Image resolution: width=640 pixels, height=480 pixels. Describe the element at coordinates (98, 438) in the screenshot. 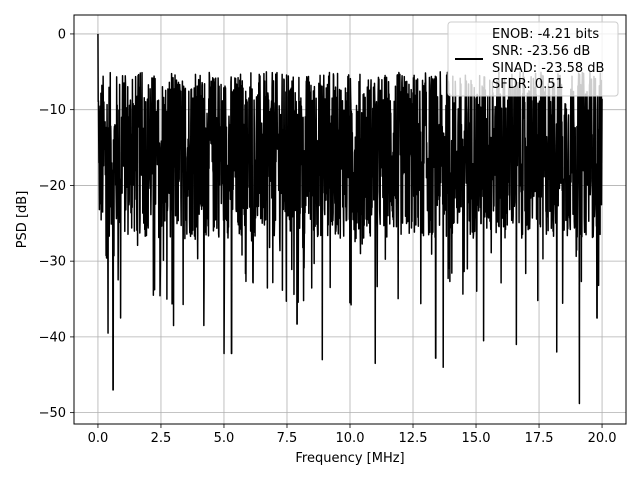

I see `x-tick-label: 0.0` at that location.